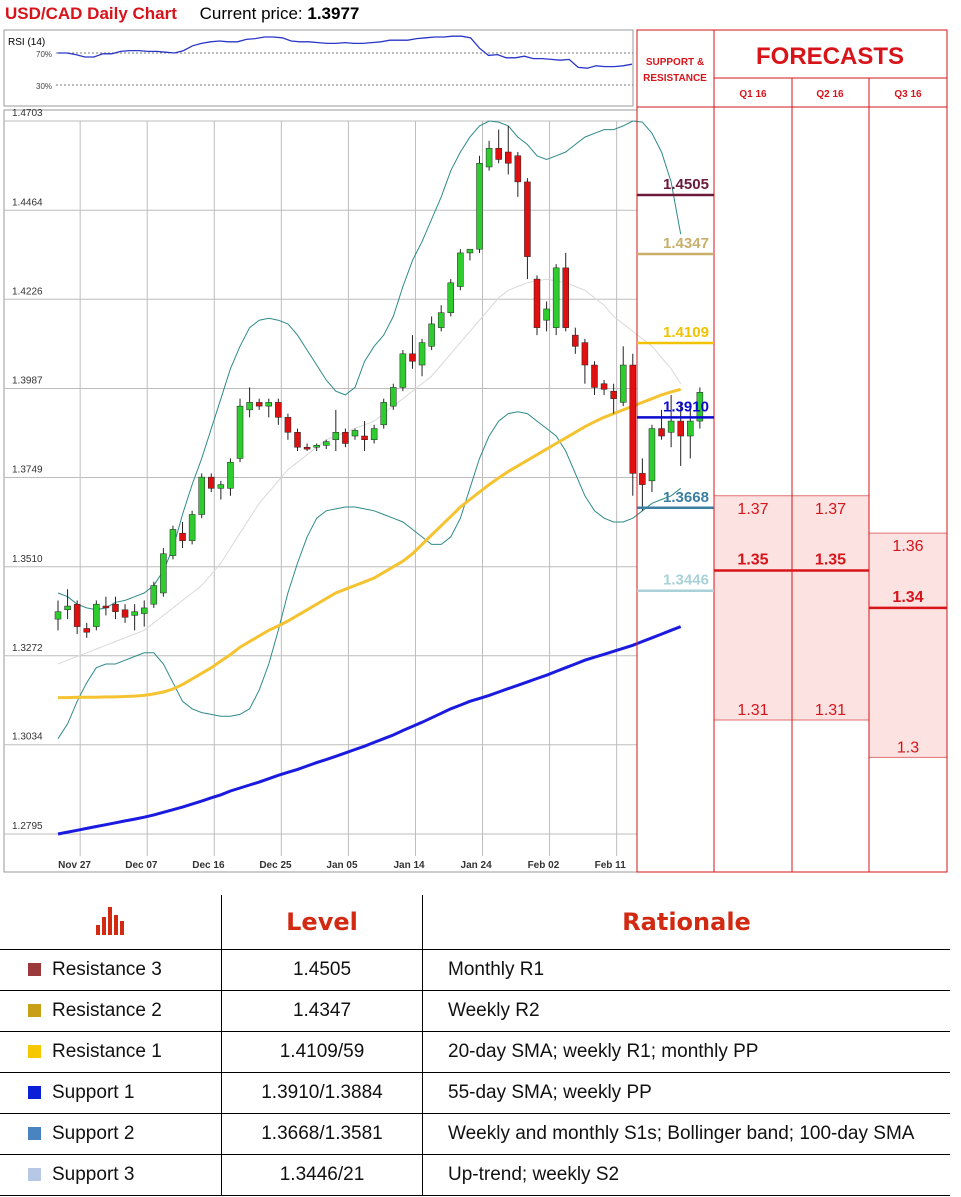  Describe the element at coordinates (44, 54) in the screenshot. I see `rsi-level-70-label: 70%` at that location.